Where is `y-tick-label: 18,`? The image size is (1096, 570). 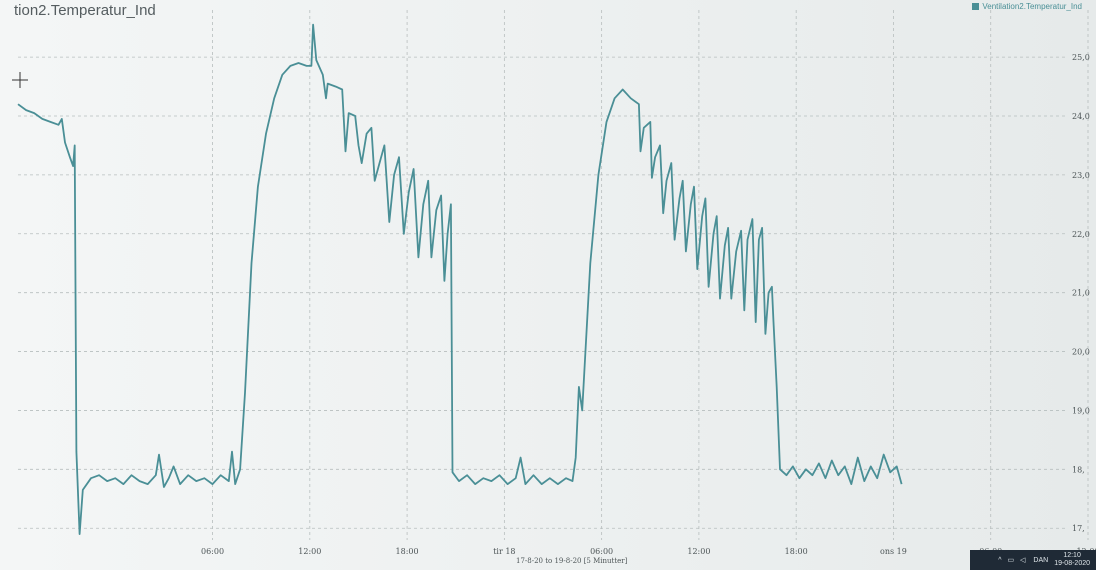
y-tick-label: 18, is located at coordinates (1078, 469).